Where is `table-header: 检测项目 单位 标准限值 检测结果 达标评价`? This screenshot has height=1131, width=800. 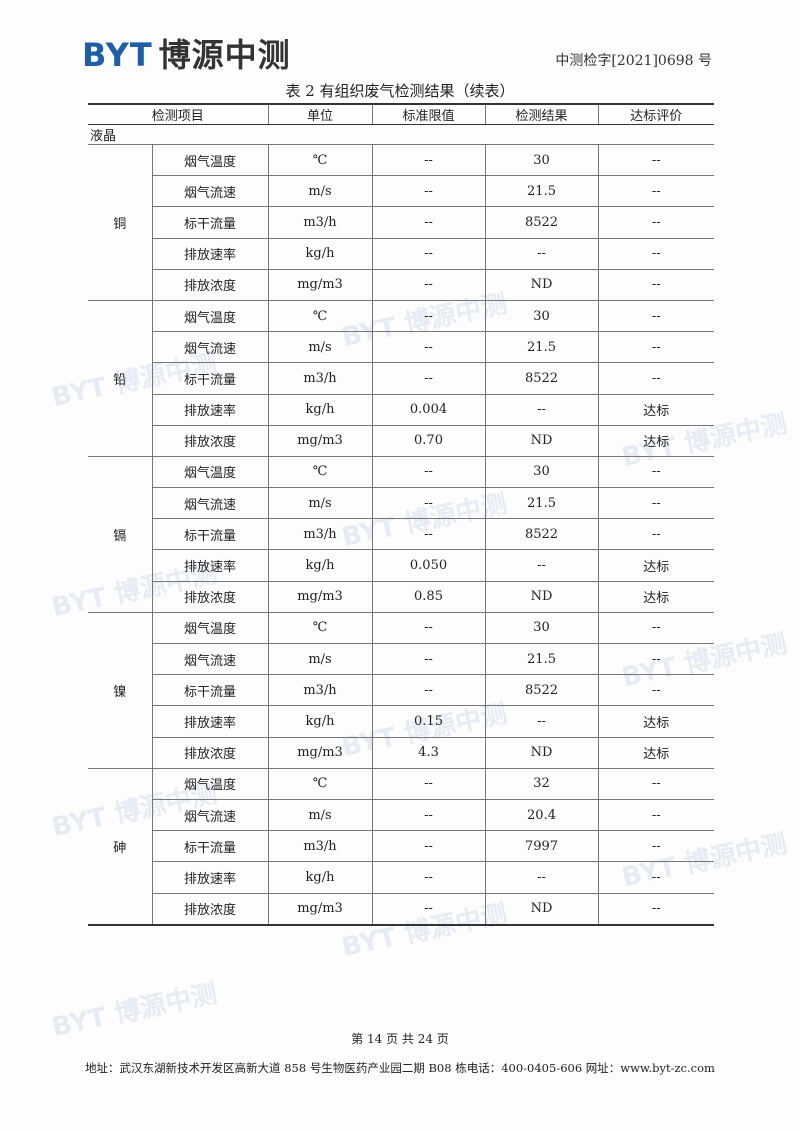 table-header: 检测项目 单位 标准限值 检测结果 达标评价 is located at coordinates (401, 114).